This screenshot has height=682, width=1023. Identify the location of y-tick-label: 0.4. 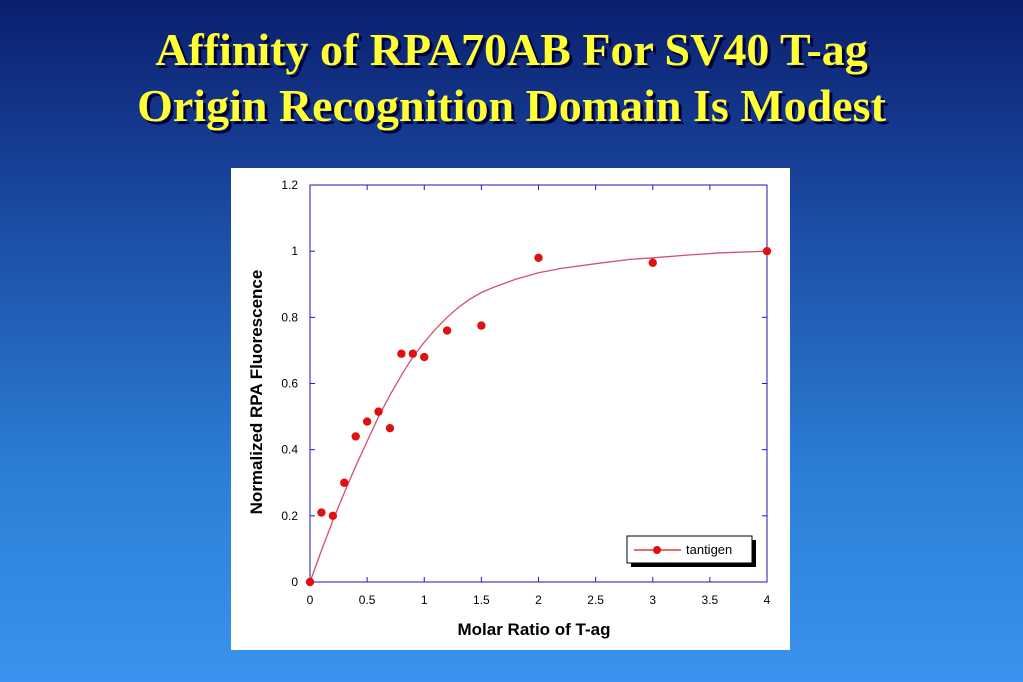
(289, 450).